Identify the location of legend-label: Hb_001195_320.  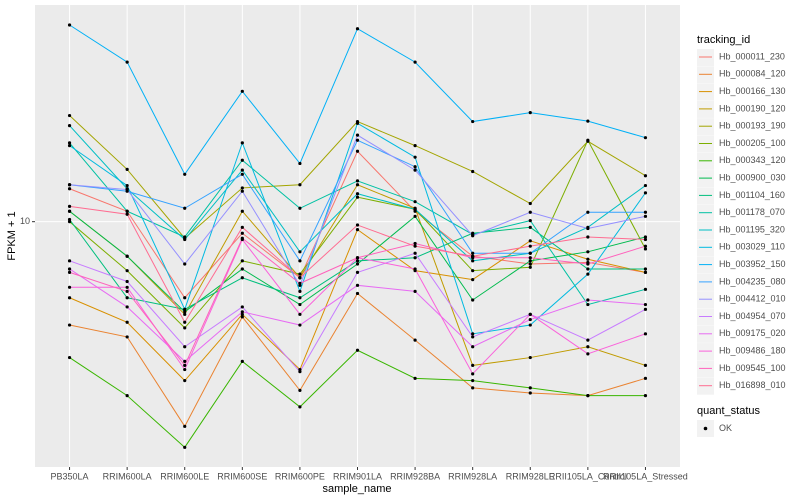
(752, 229).